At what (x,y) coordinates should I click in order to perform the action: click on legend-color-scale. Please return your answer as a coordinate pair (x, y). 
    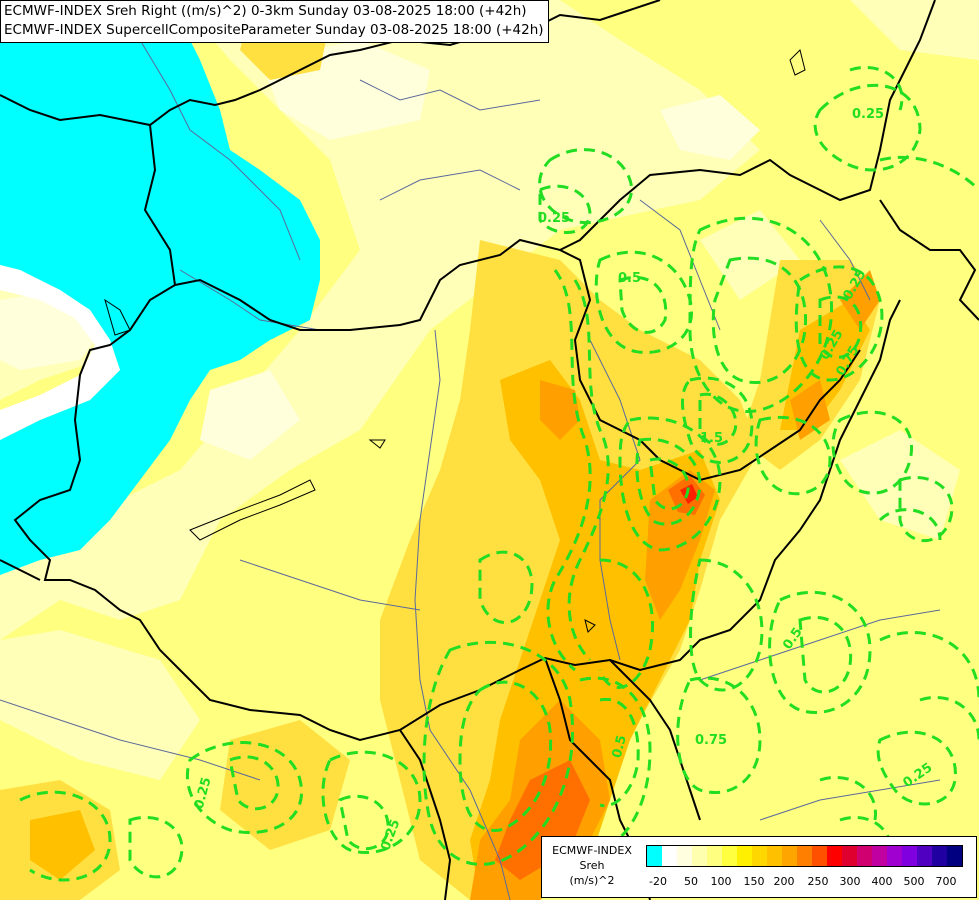
    Looking at the image, I should click on (804, 856).